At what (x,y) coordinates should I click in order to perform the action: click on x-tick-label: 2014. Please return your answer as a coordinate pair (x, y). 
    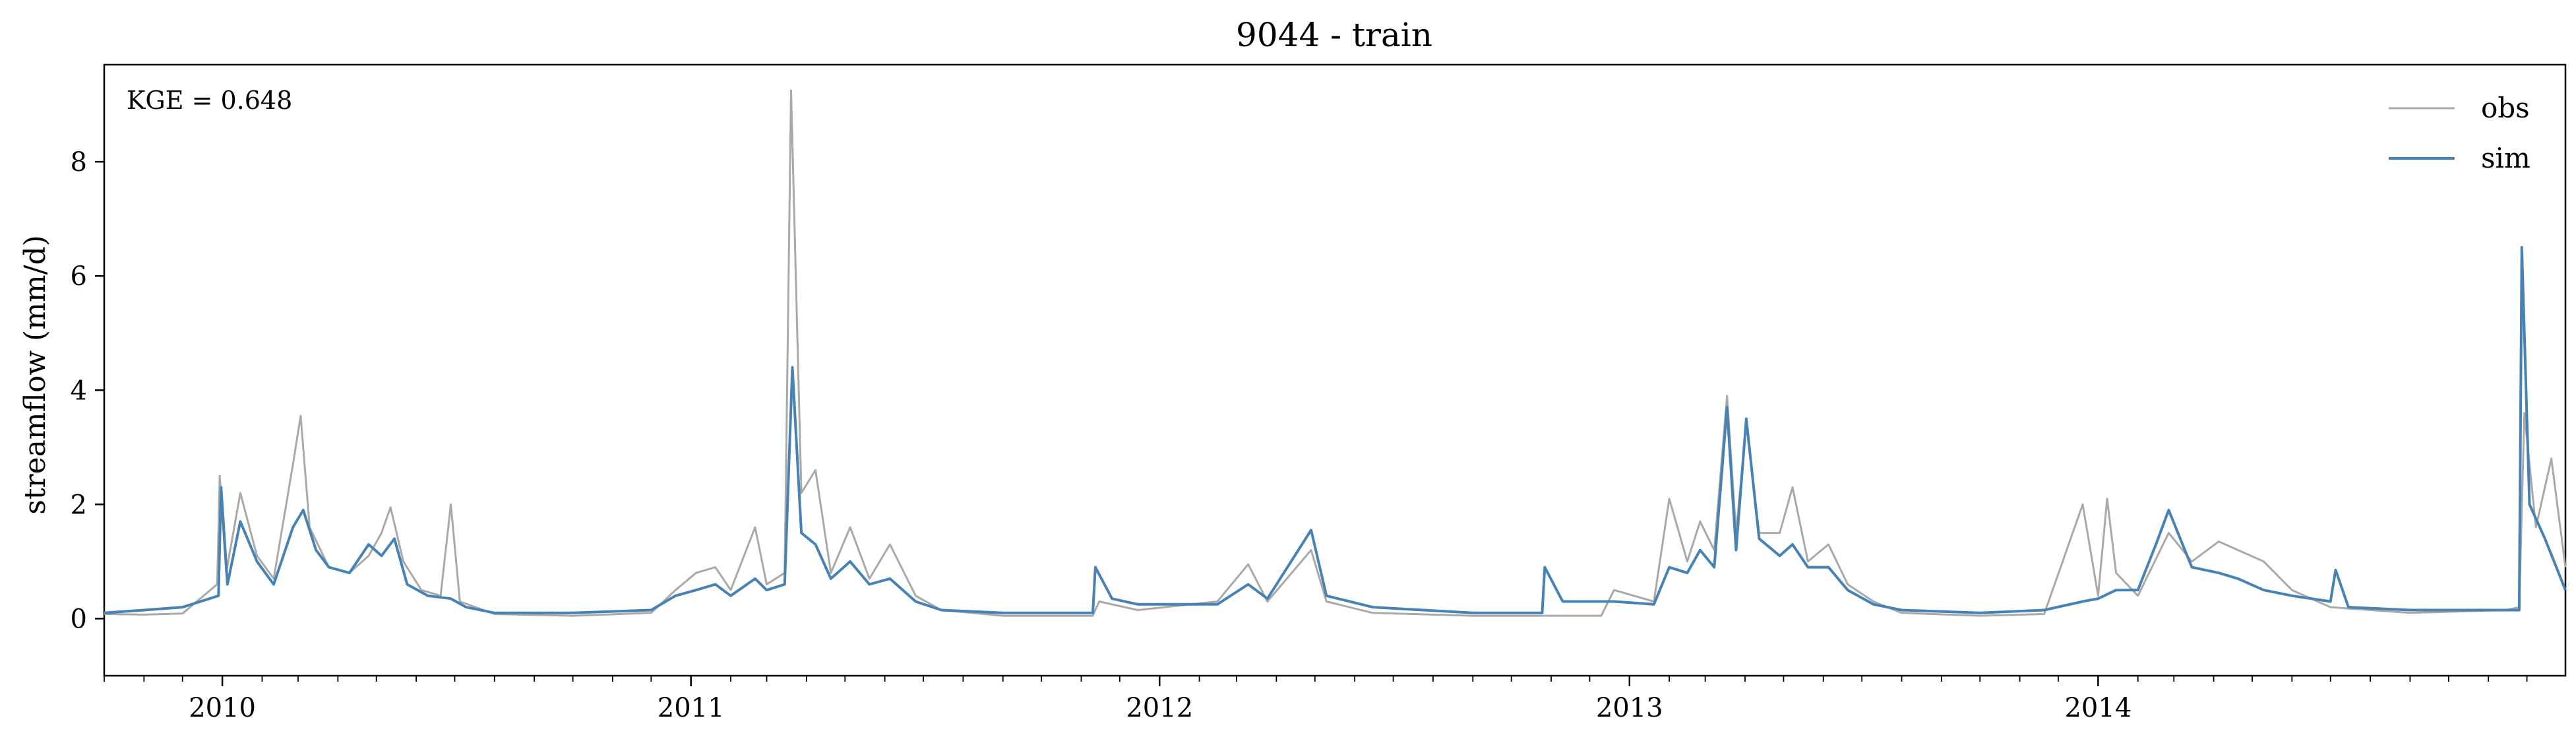
    Looking at the image, I should click on (2097, 708).